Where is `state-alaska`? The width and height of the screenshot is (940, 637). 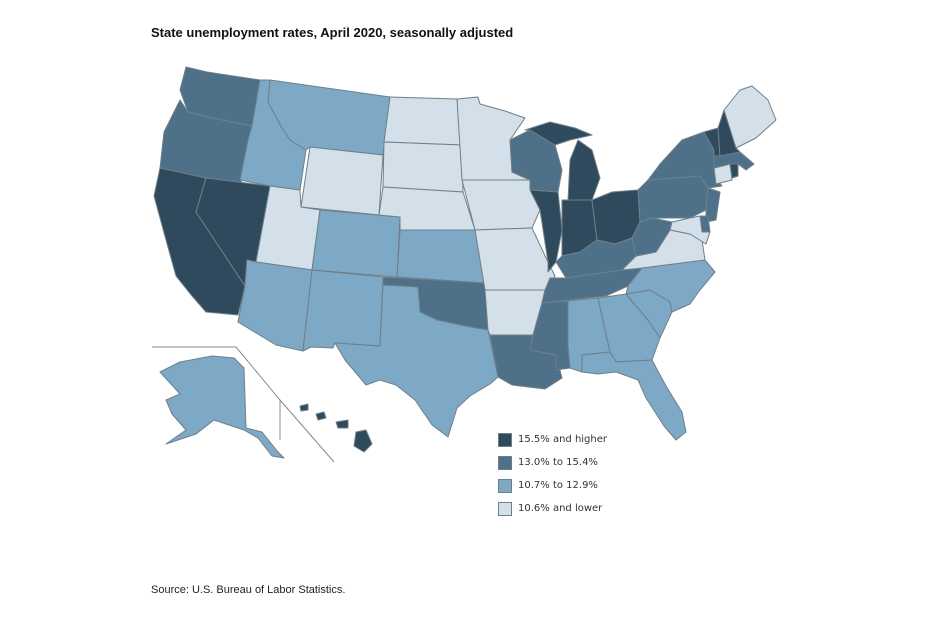
state-alaska is located at coordinates (222, 407).